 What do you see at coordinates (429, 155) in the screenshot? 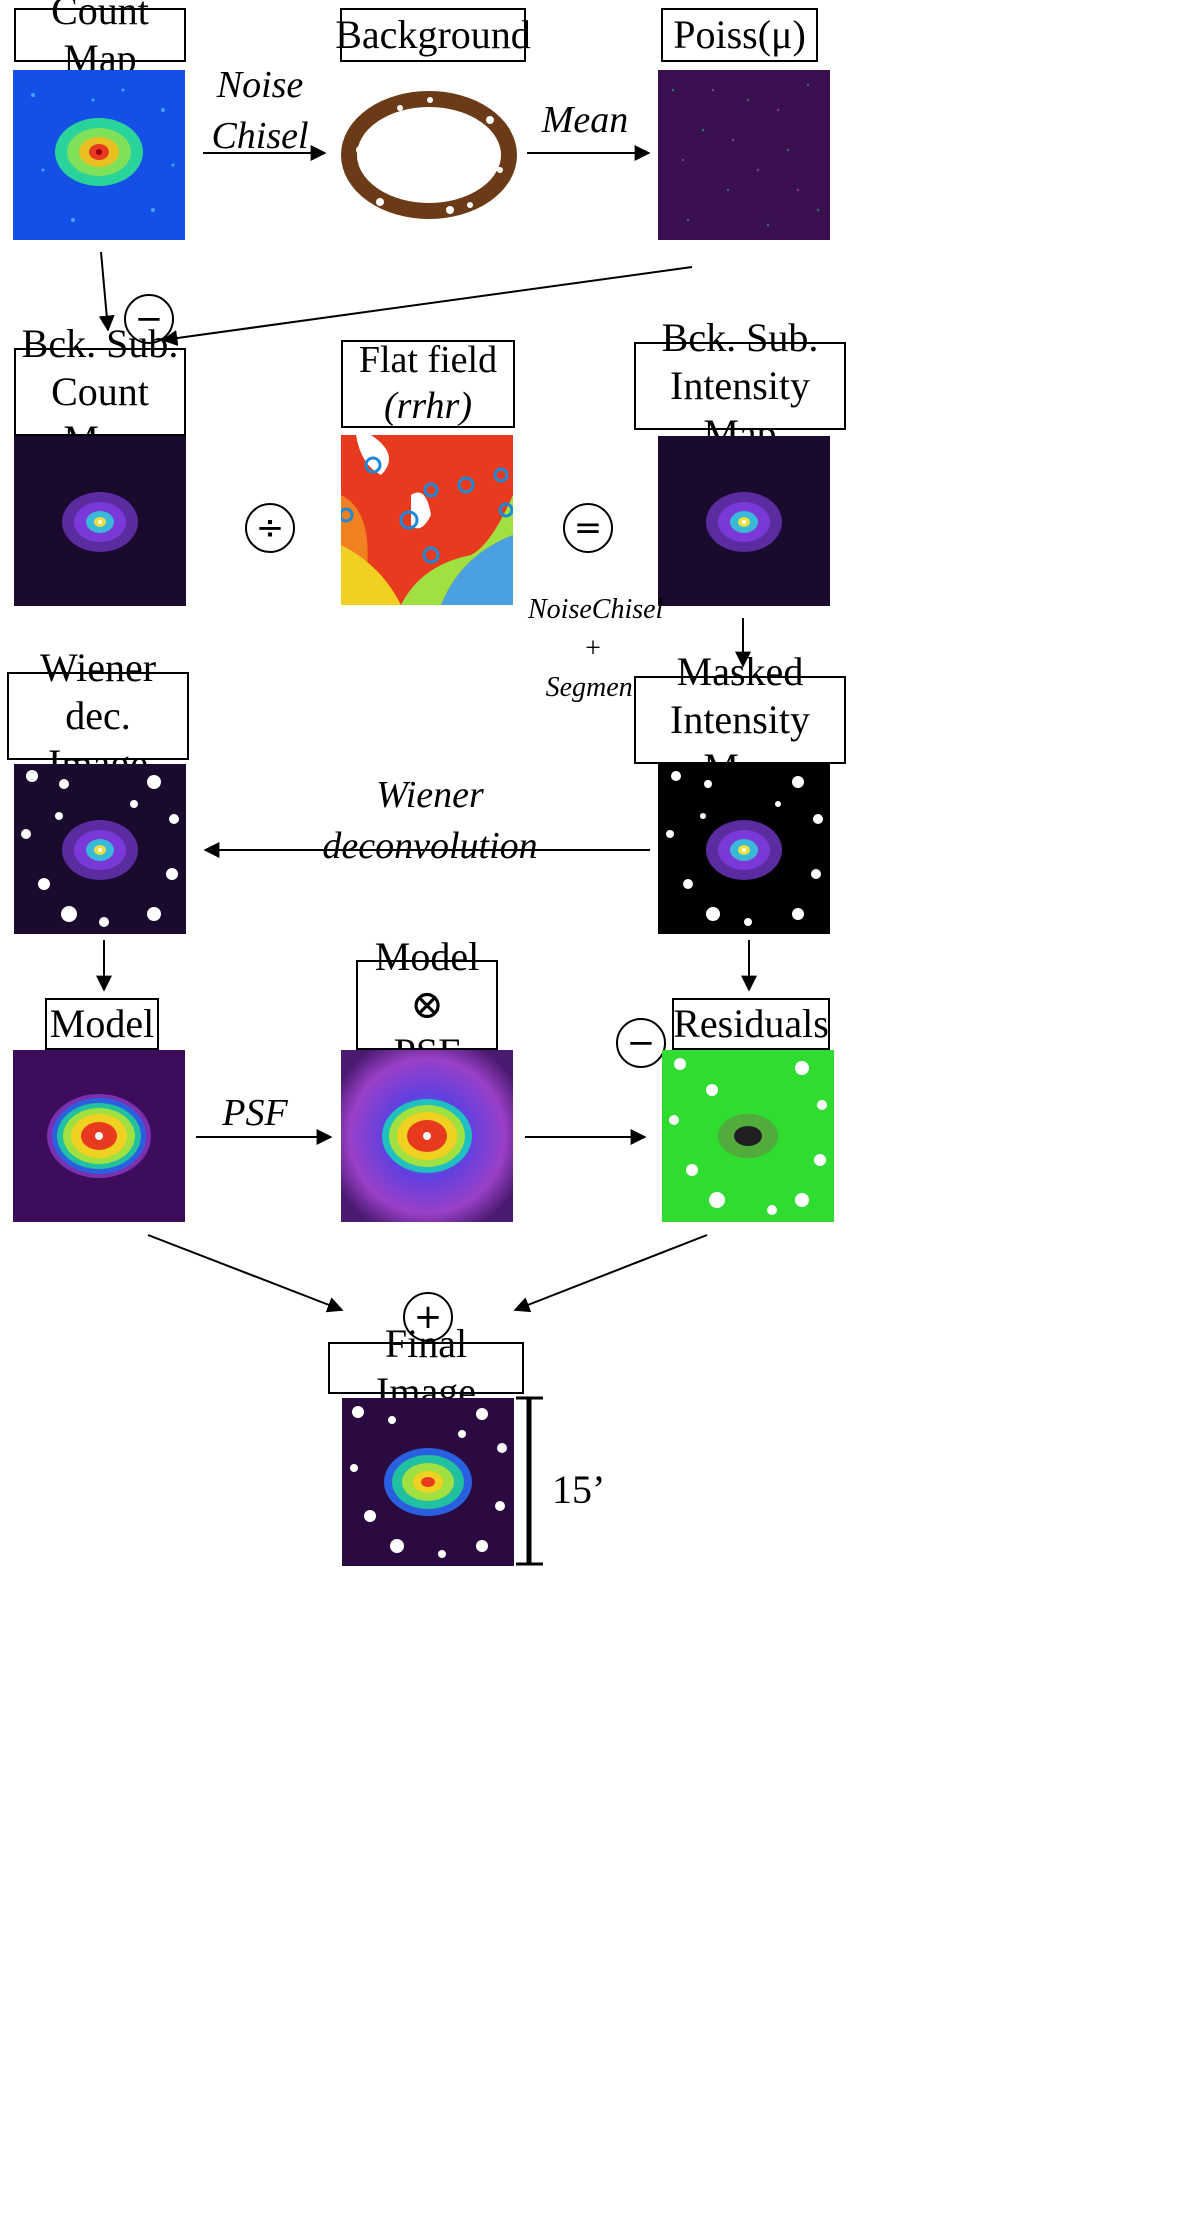
I see `background-ring-image` at bounding box center [429, 155].